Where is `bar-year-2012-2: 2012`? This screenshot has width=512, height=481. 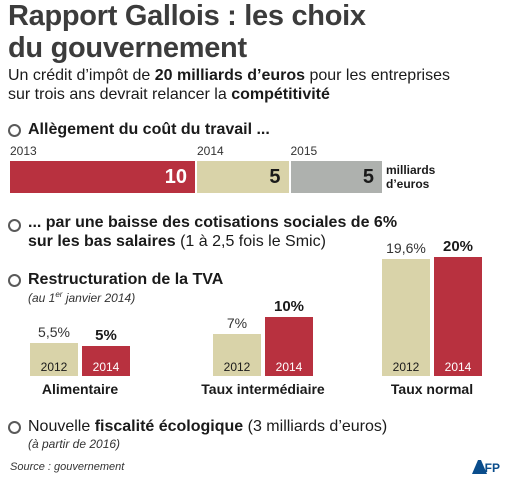
bar-year-2012-2: 2012 is located at coordinates (406, 367).